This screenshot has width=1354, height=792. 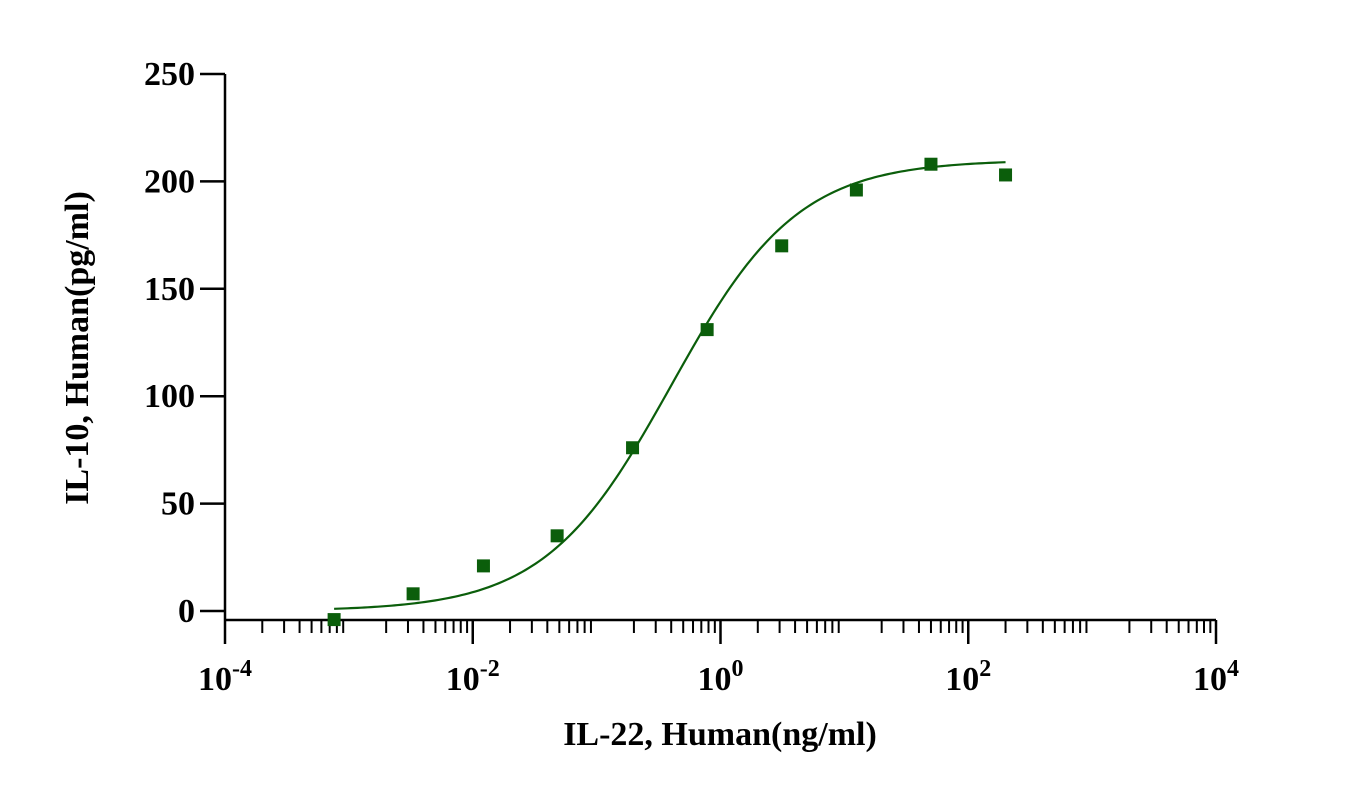 What do you see at coordinates (1216, 677) in the screenshot?
I see `x-tick-label: 10⁴` at bounding box center [1216, 677].